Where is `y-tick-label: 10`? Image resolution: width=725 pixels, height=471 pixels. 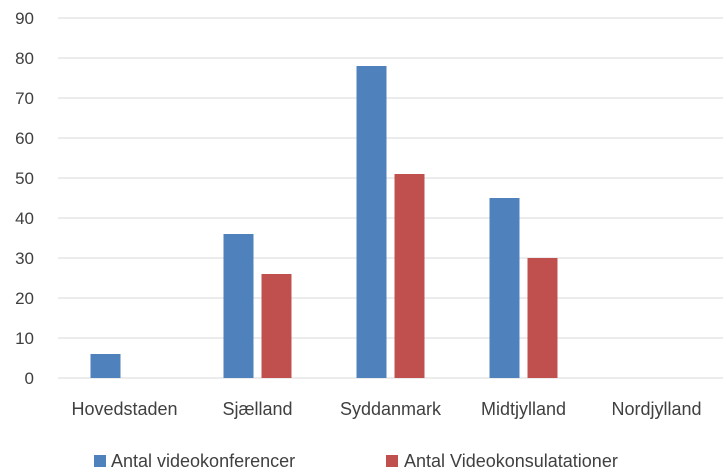 y-tick-label: 10 is located at coordinates (24, 338).